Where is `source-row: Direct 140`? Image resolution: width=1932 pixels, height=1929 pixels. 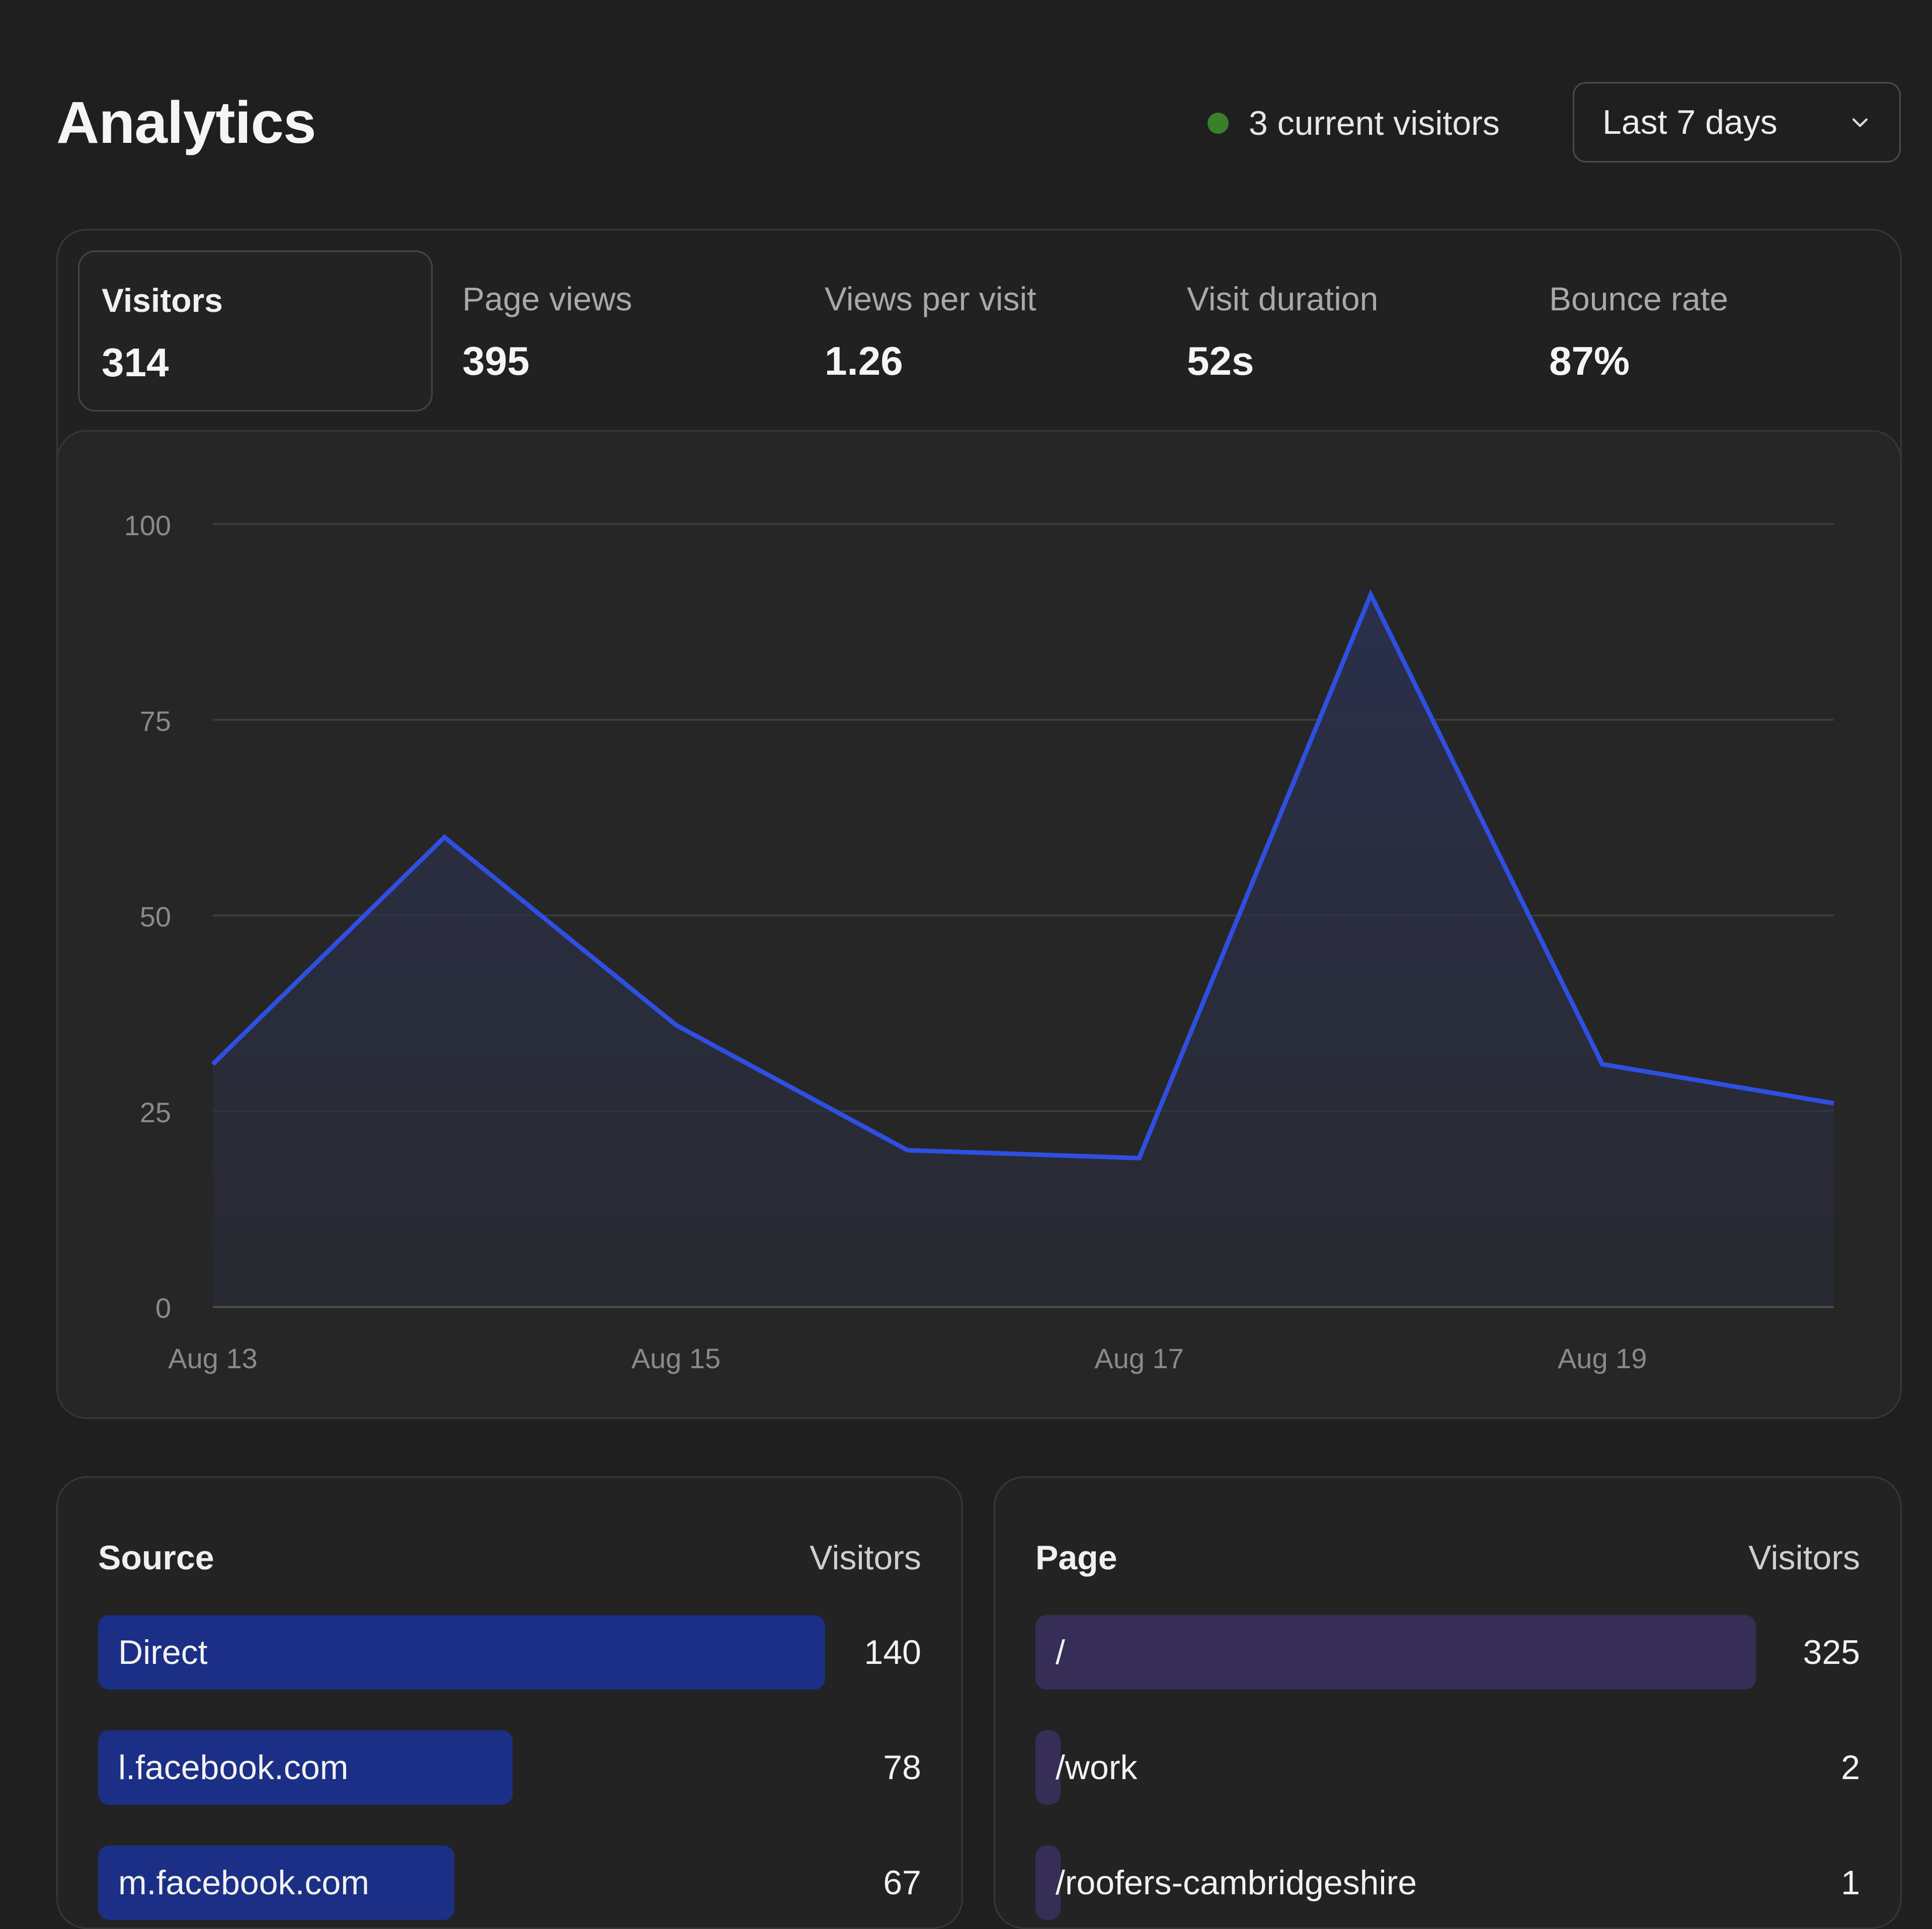
source-row: Direct 140 is located at coordinates (510, 1653).